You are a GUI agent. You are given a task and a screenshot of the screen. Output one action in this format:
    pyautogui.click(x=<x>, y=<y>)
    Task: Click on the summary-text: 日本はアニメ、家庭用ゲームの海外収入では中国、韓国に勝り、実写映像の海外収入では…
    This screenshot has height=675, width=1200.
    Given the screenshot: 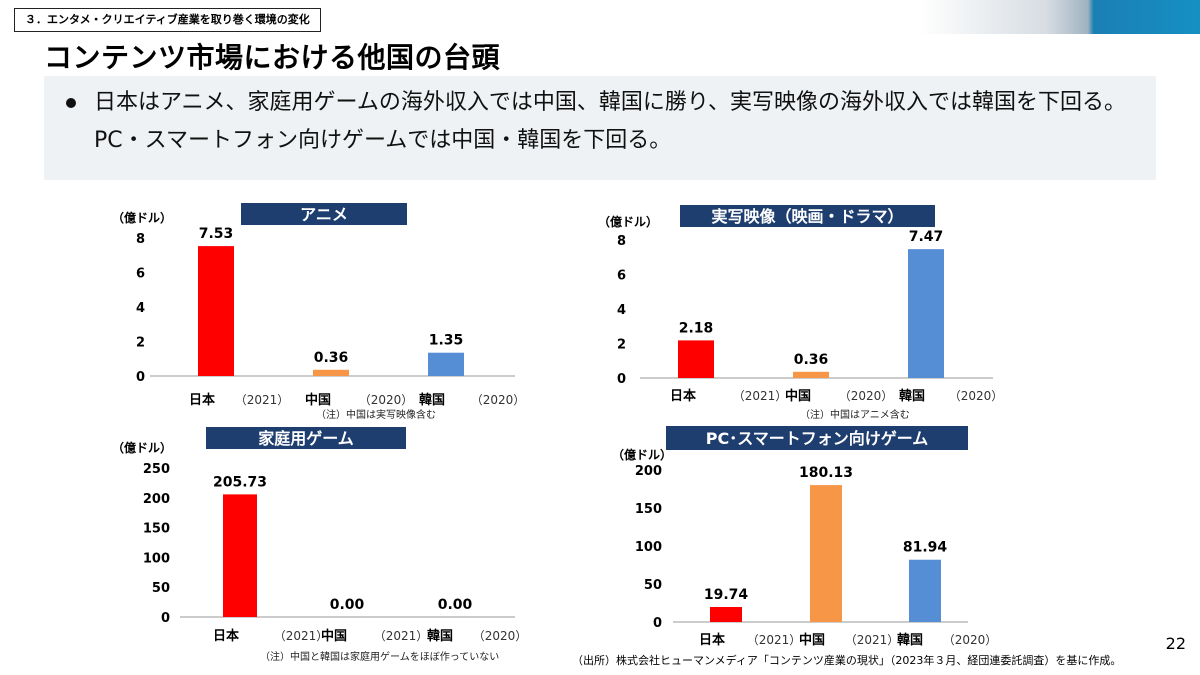 What is the action you would take?
    pyautogui.click(x=610, y=121)
    